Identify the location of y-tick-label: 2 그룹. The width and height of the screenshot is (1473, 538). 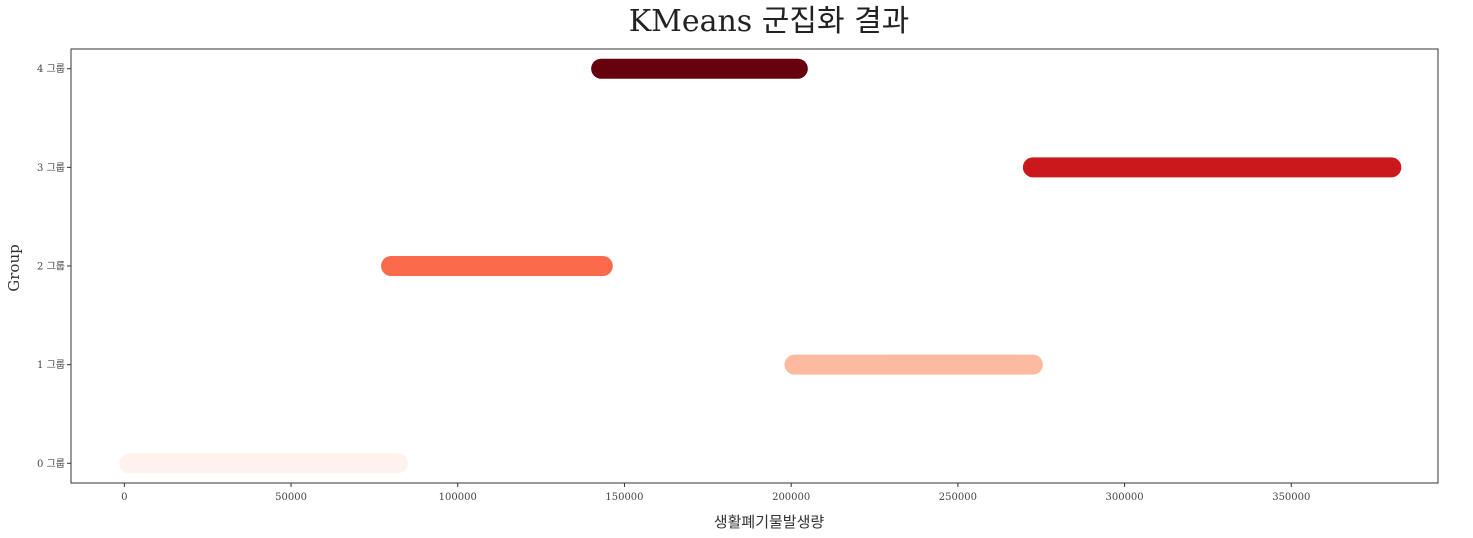
(51, 267).